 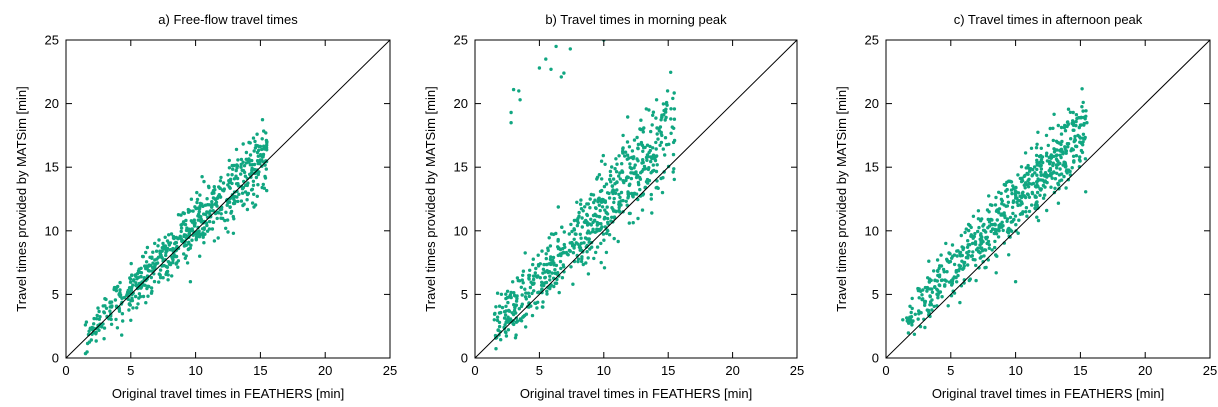 I want to click on x-tick-label: 20, so click(x=325, y=370).